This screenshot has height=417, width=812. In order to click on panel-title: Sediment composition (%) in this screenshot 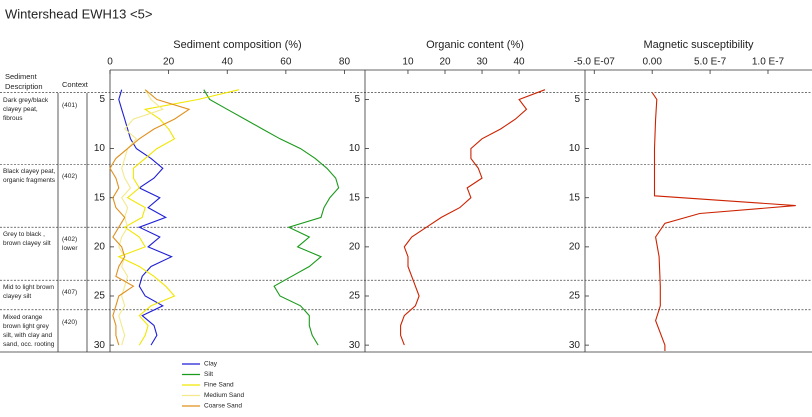, I will do `click(237, 45)`.